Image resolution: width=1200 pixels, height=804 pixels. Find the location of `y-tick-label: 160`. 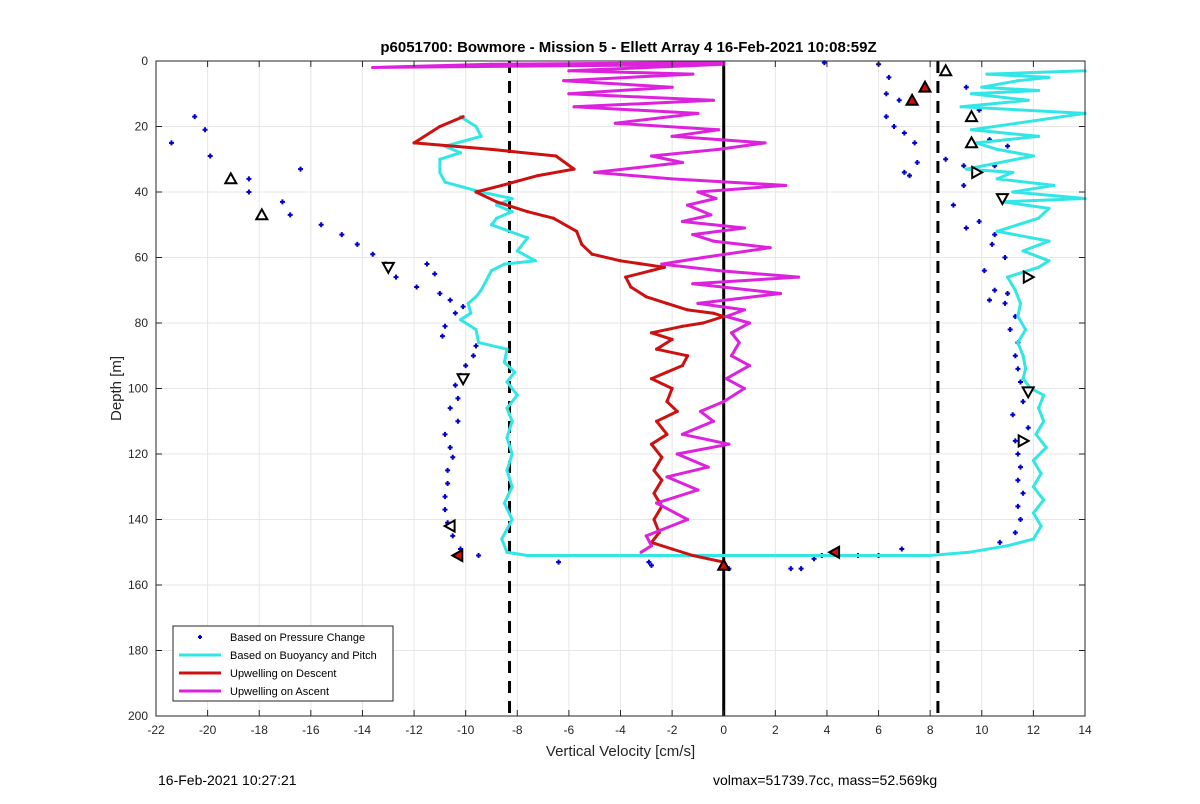

y-tick-label: 160 is located at coordinates (138, 585).